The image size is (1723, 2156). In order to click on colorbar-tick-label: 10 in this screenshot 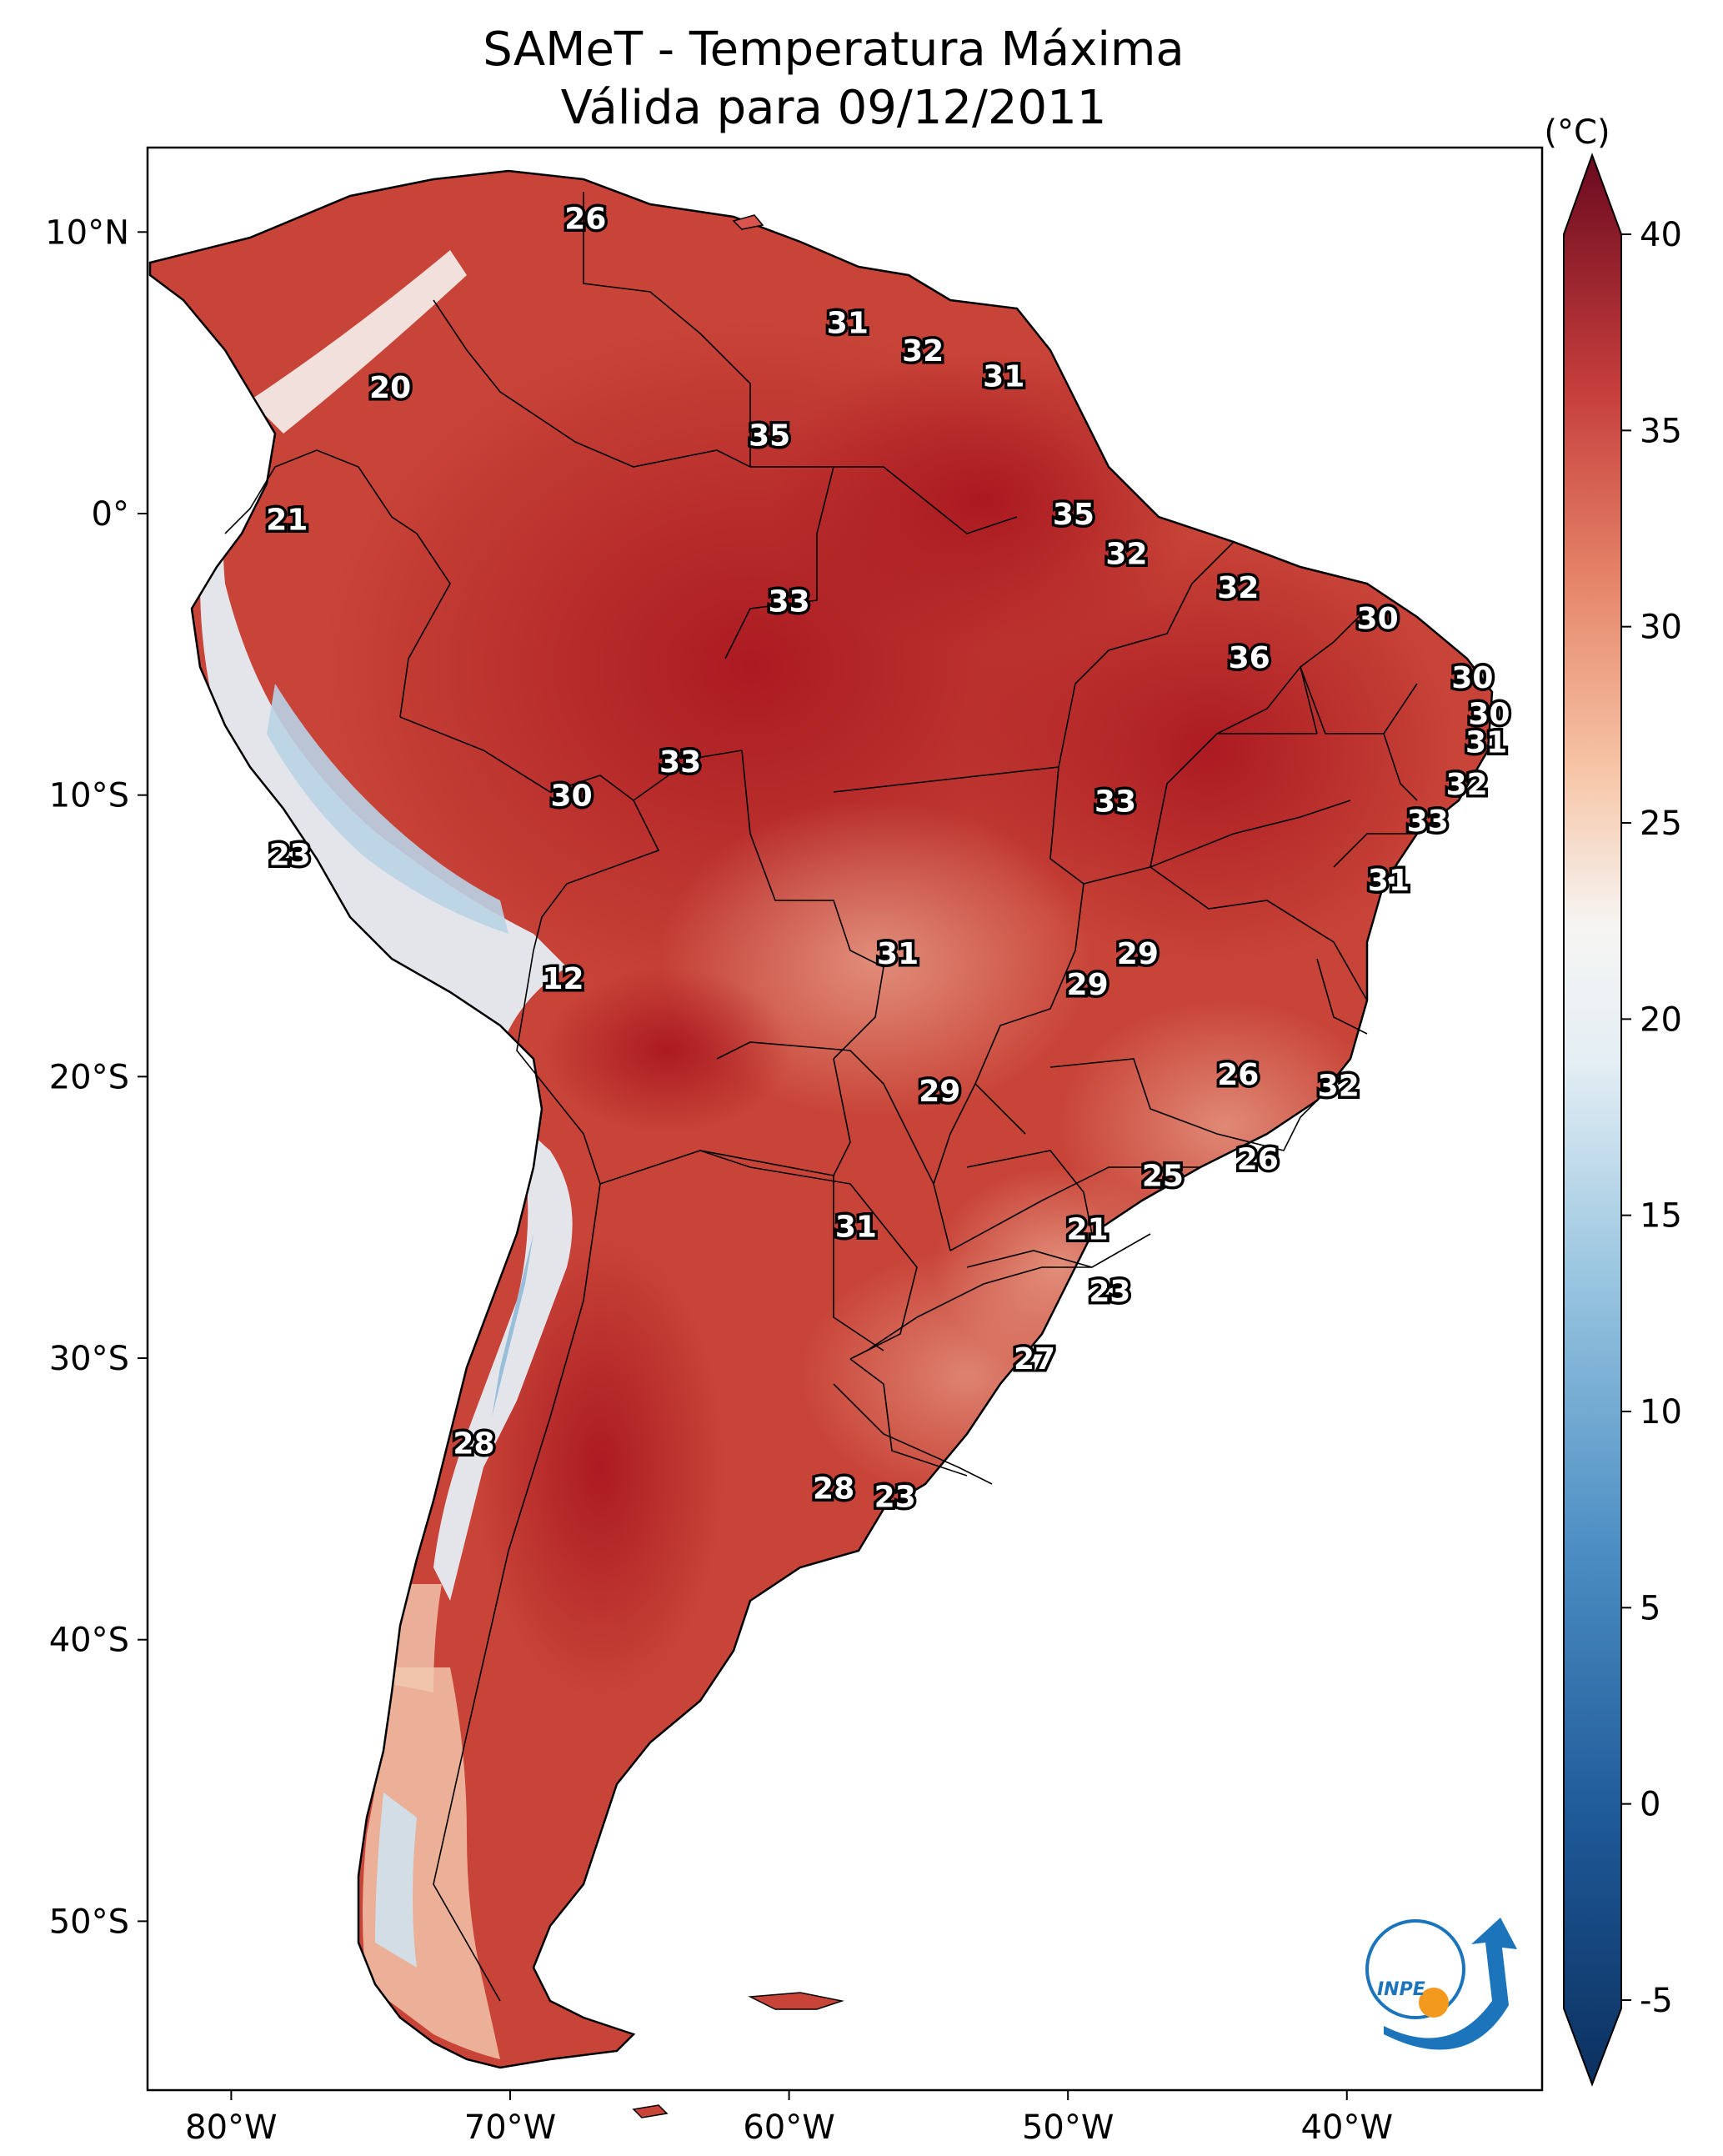, I will do `click(1661, 1412)`.